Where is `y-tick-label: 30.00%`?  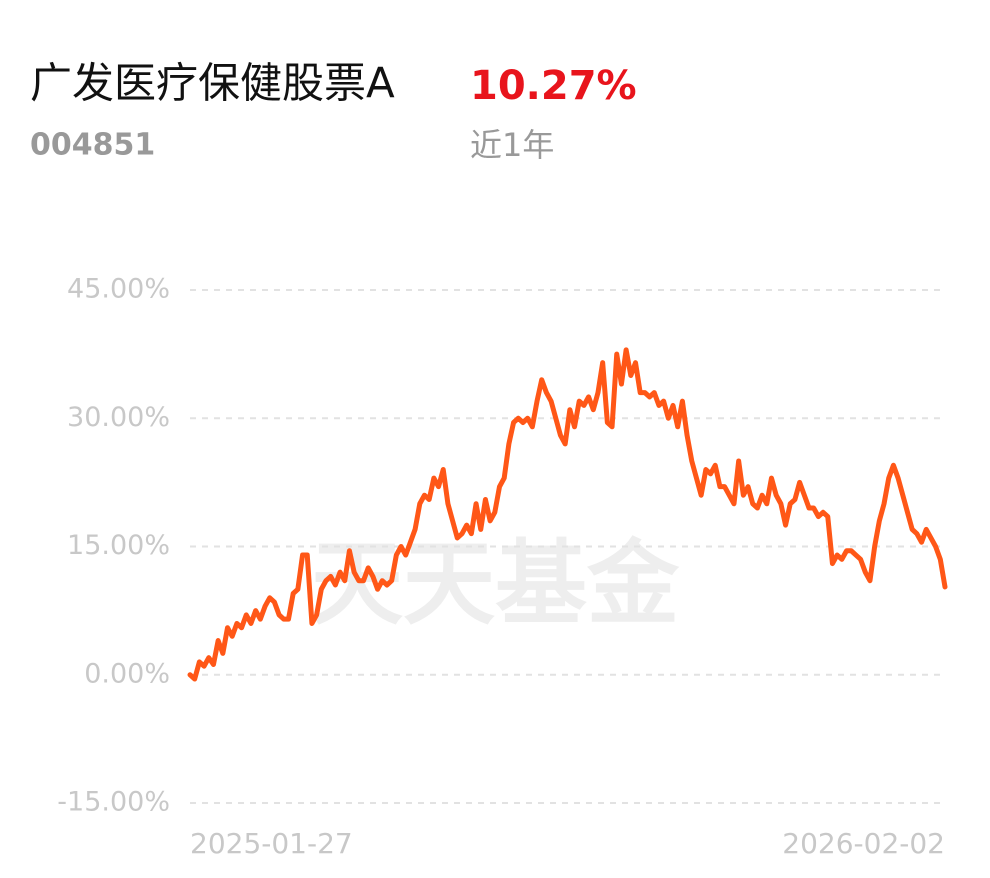
y-tick-label: 30.00% is located at coordinates (118, 417).